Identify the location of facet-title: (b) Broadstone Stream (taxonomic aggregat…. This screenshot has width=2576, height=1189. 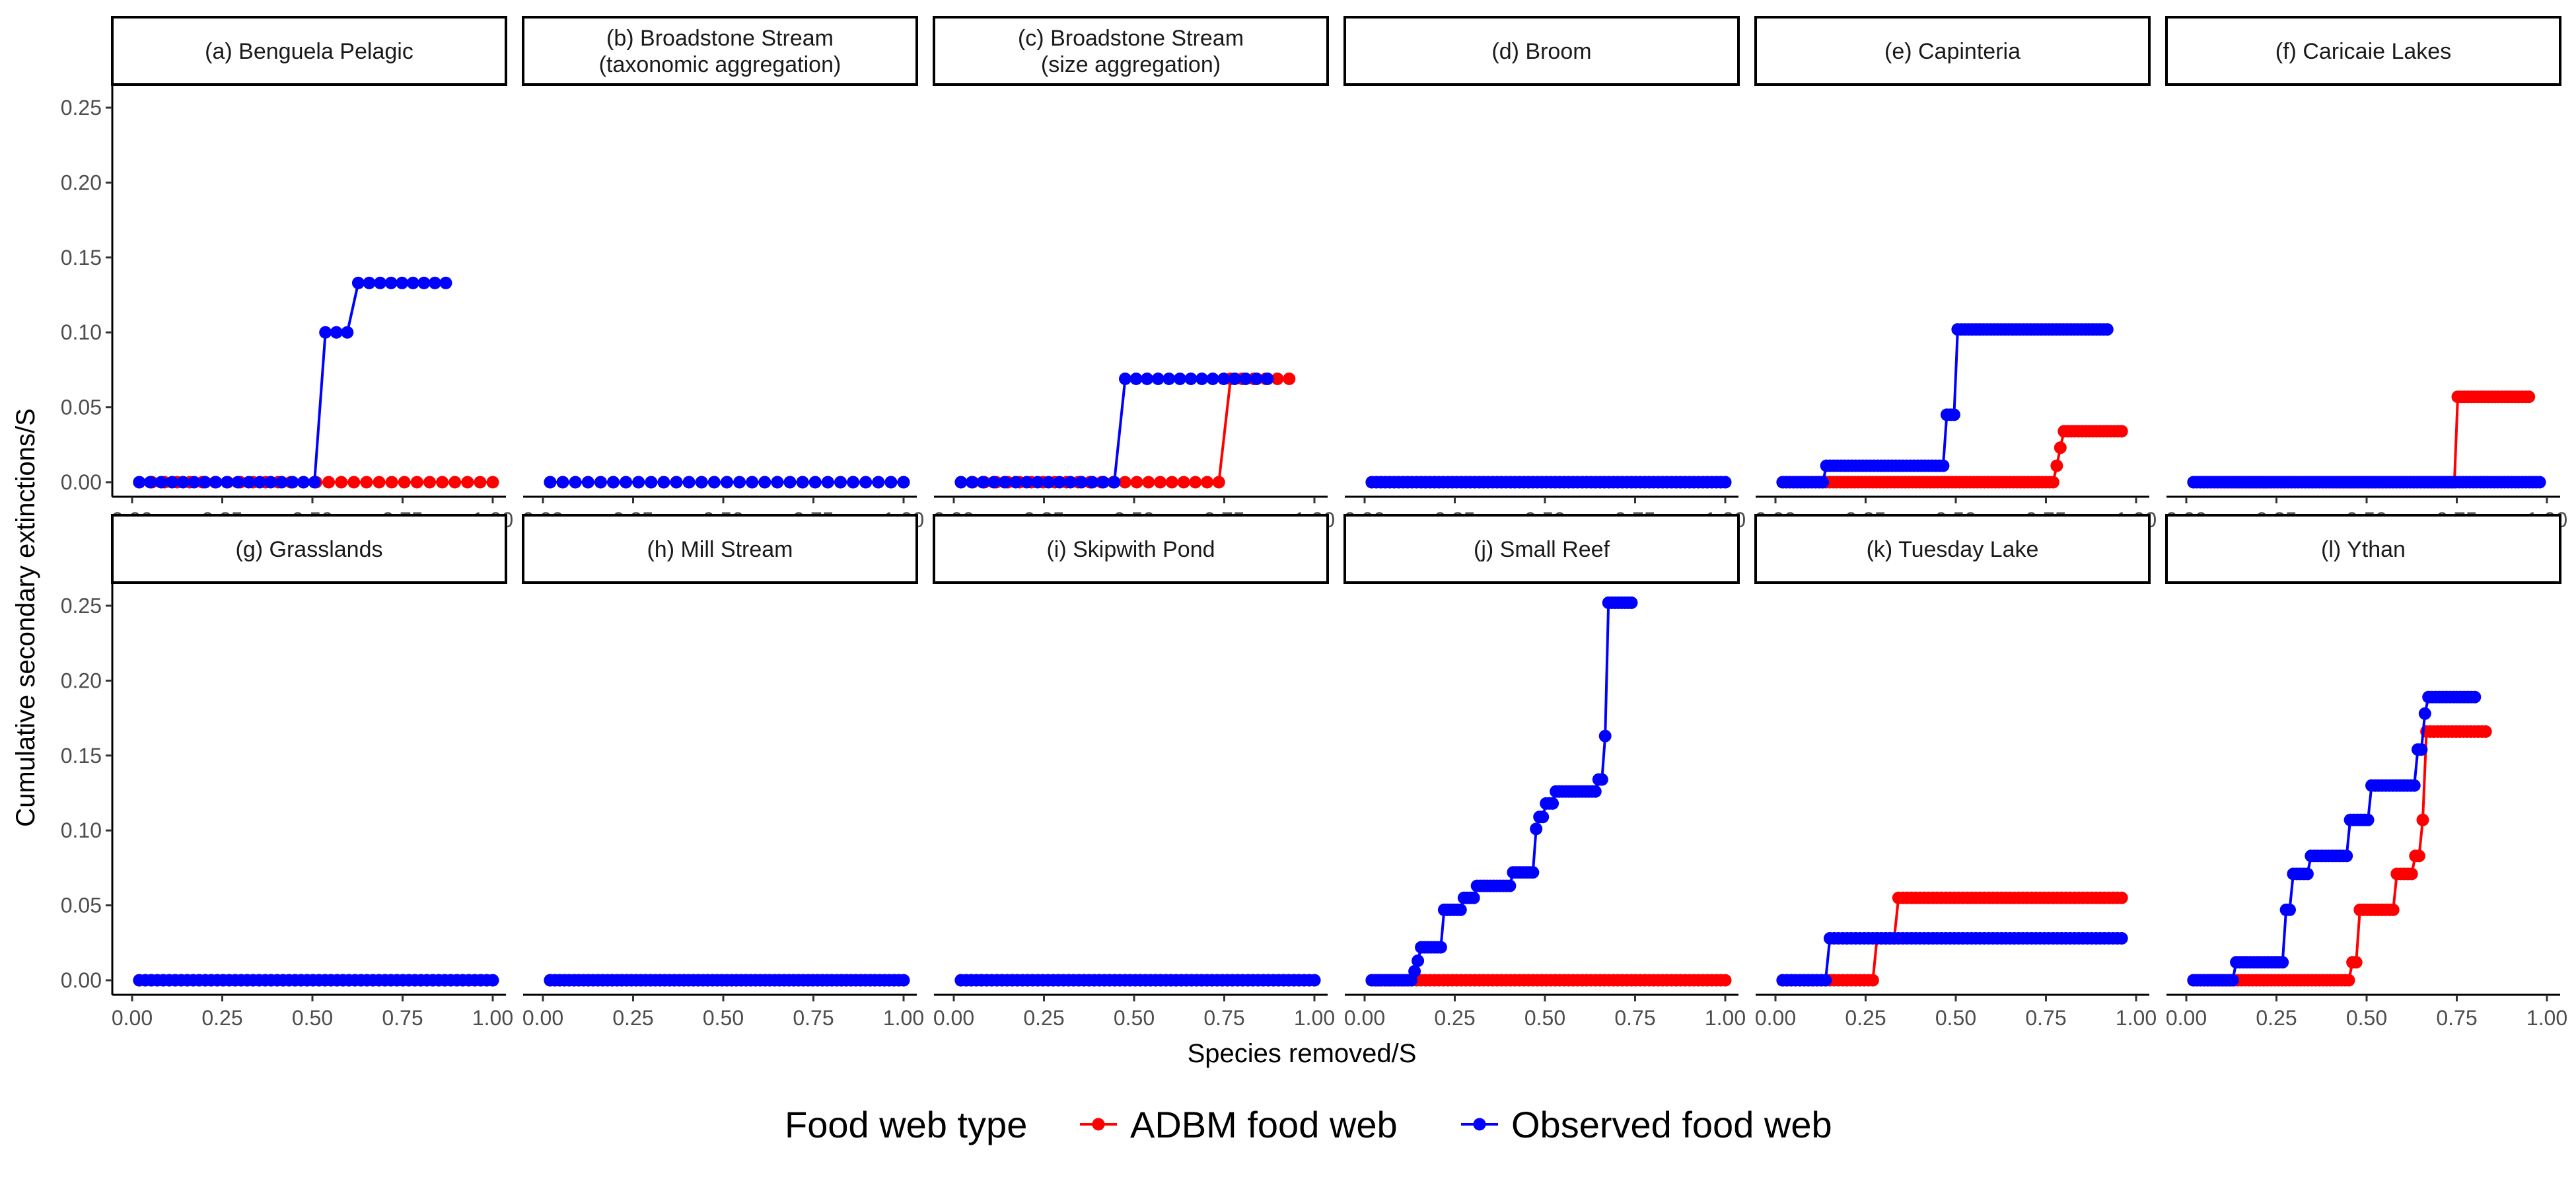
(720, 51).